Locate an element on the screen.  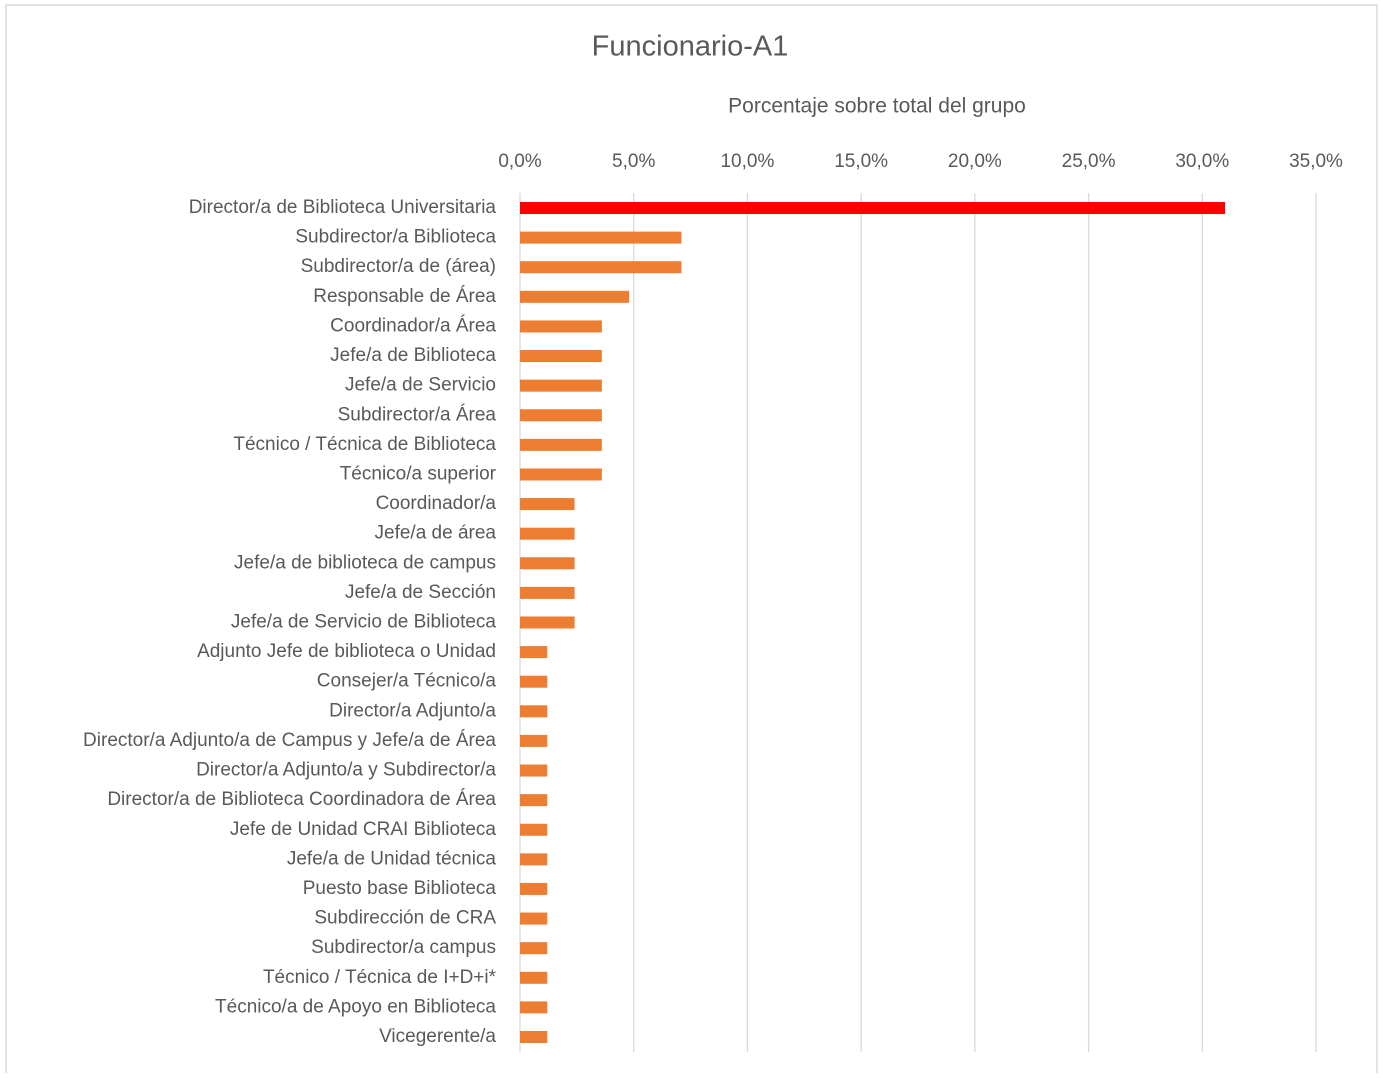
x-tick-label: 0,0% is located at coordinates (519, 161).